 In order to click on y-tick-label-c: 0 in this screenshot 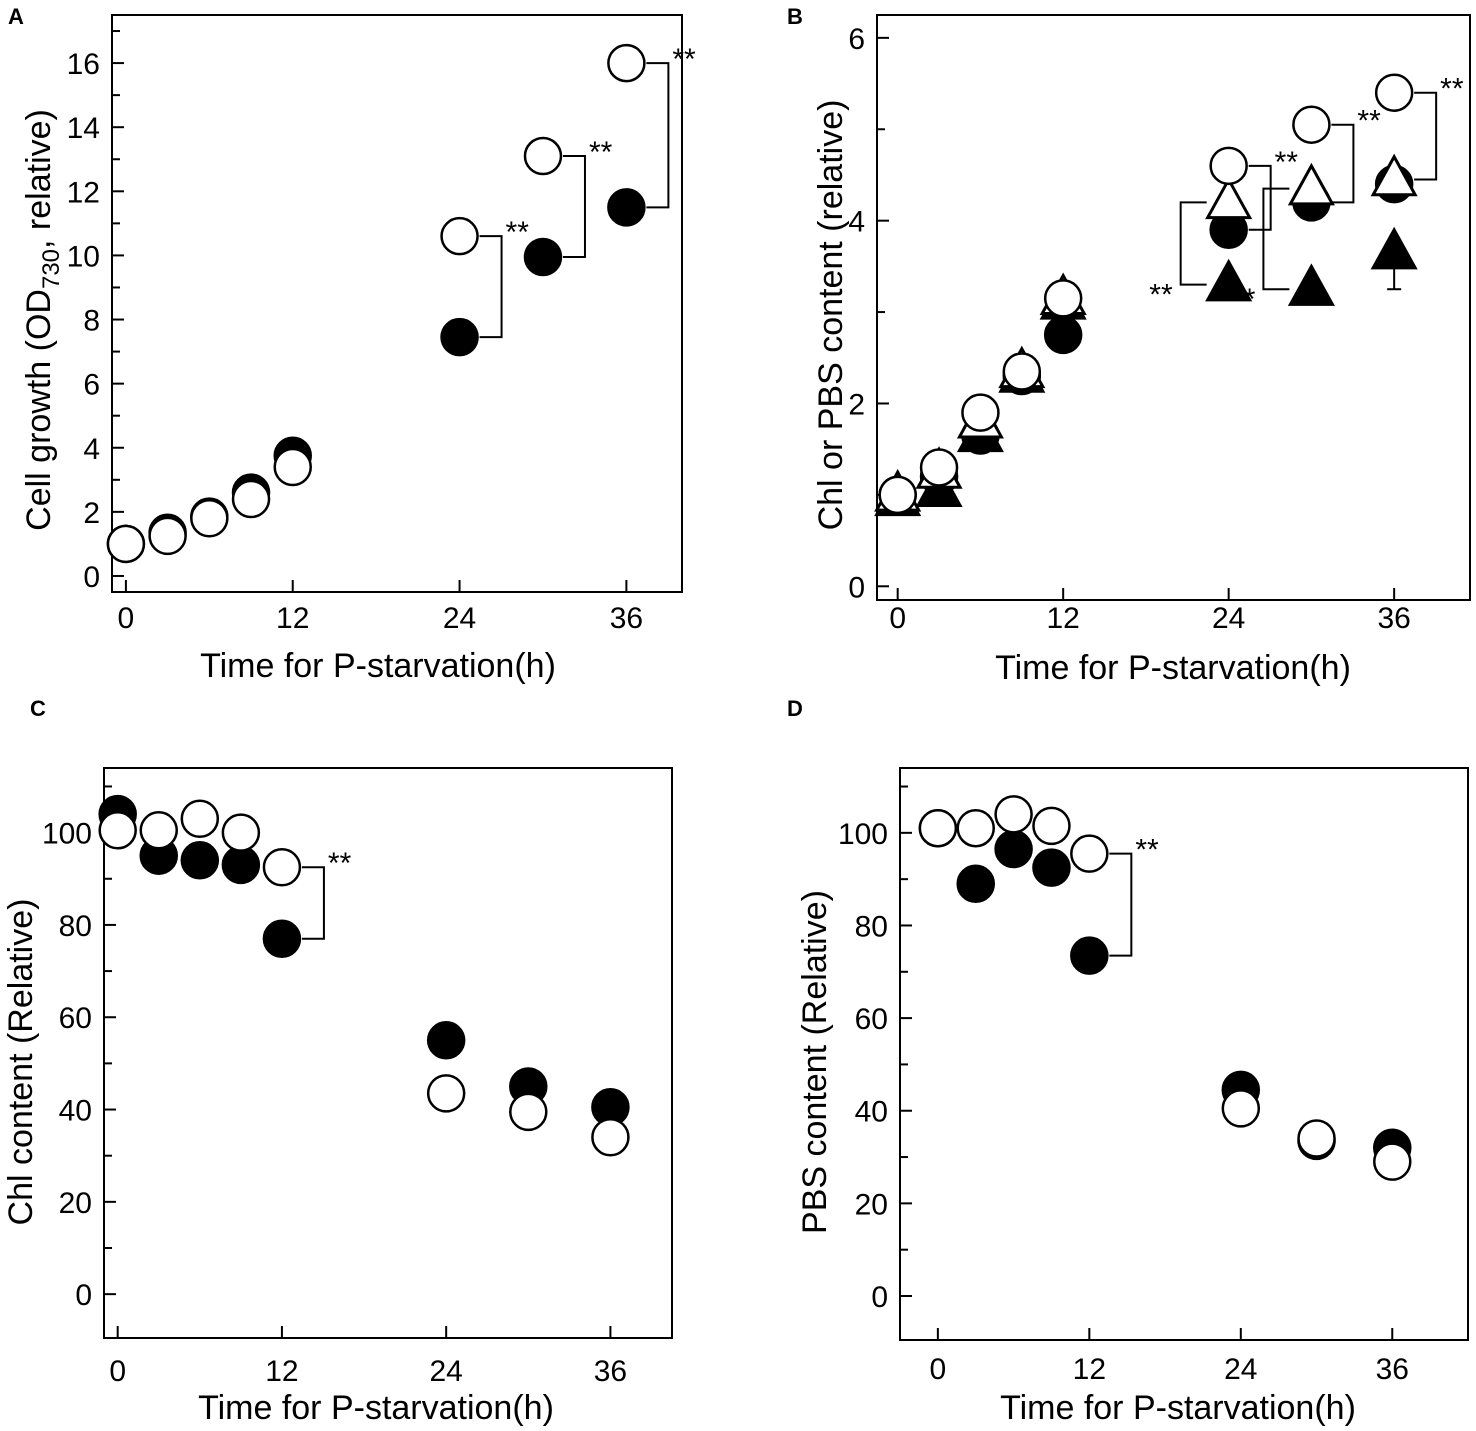, I will do `click(83, 1295)`.